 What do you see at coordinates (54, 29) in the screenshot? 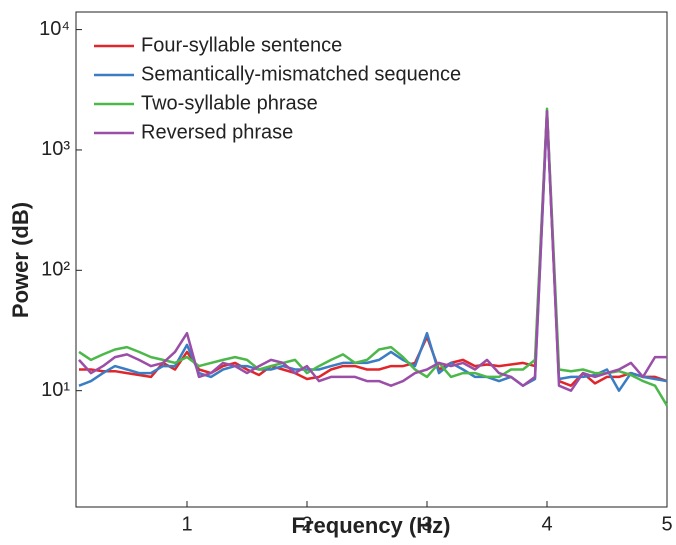
I see `y-tick-label: 10⁴` at bounding box center [54, 29].